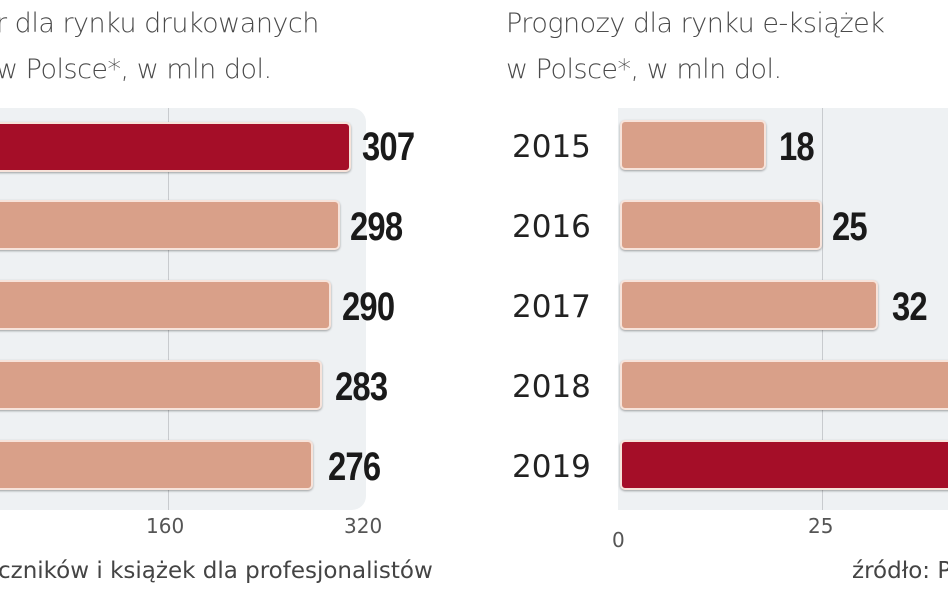 The height and width of the screenshot is (593, 948). What do you see at coordinates (551, 467) in the screenshot?
I see `right-category-2019: 2019` at bounding box center [551, 467].